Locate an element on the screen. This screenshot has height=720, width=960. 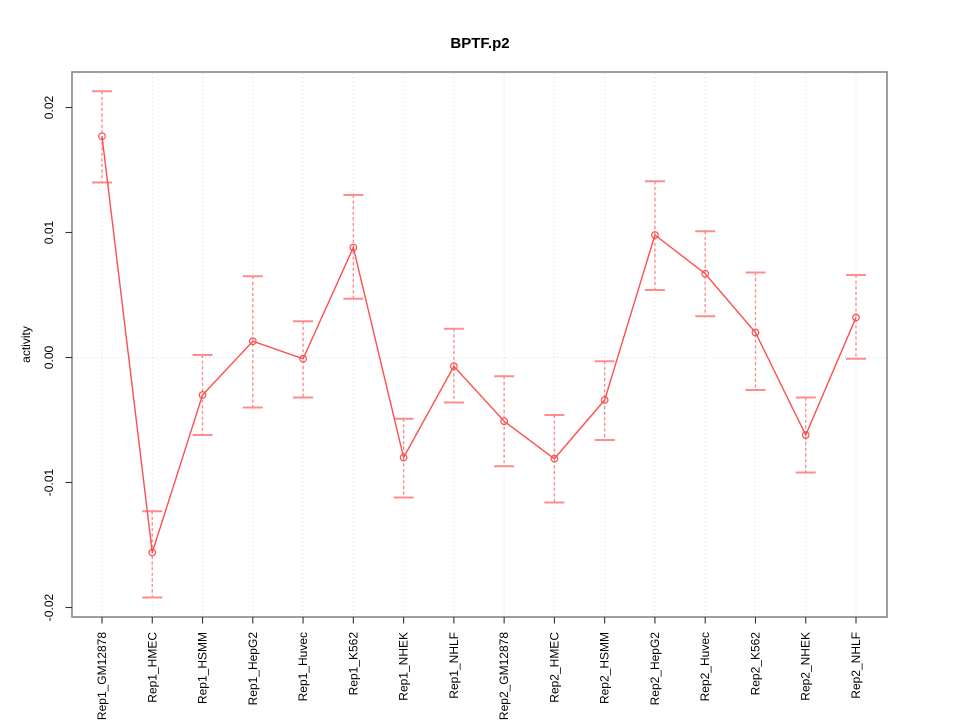
y-tick-label: -0.01 is located at coordinates (49, 483).